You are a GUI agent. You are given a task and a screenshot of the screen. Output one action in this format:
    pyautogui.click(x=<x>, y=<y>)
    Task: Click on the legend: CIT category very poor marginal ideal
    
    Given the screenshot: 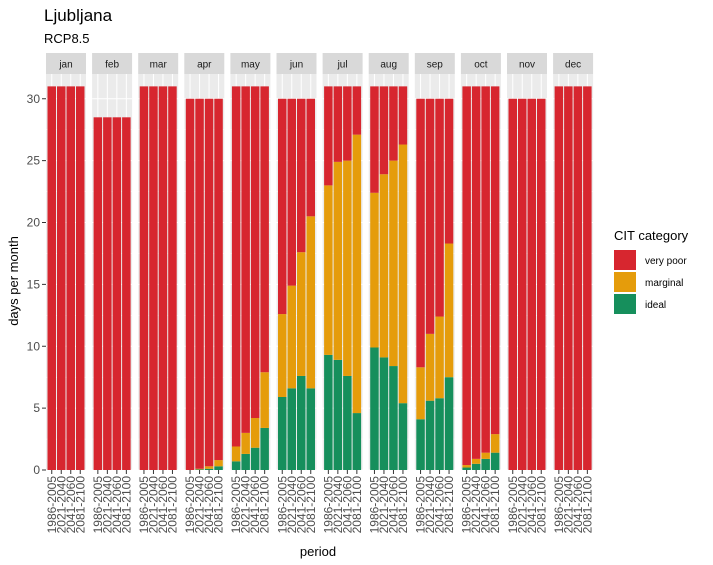 What is the action you would take?
    pyautogui.click(x=651, y=271)
    